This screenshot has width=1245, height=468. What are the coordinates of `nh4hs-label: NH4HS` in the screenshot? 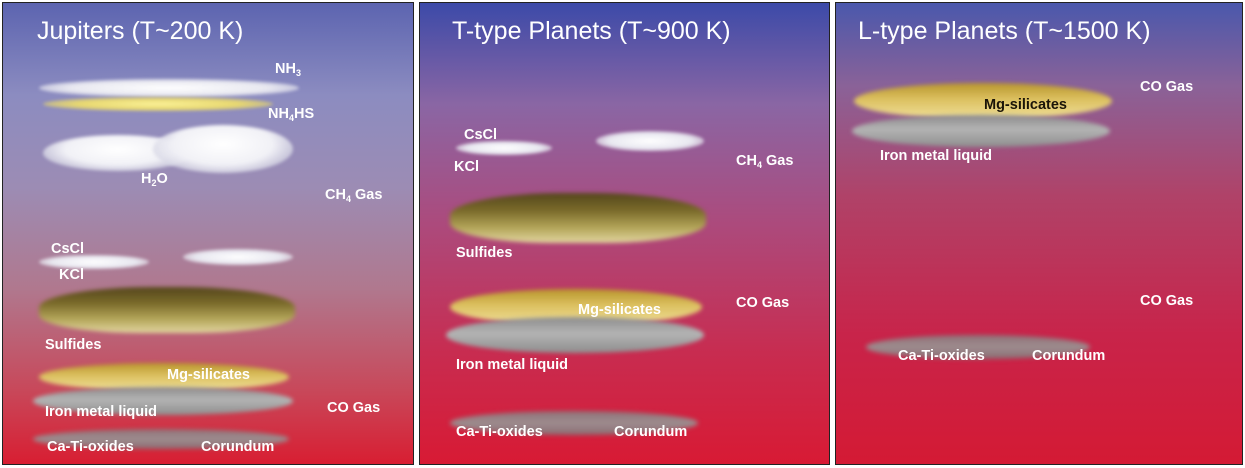 It's located at (291, 114).